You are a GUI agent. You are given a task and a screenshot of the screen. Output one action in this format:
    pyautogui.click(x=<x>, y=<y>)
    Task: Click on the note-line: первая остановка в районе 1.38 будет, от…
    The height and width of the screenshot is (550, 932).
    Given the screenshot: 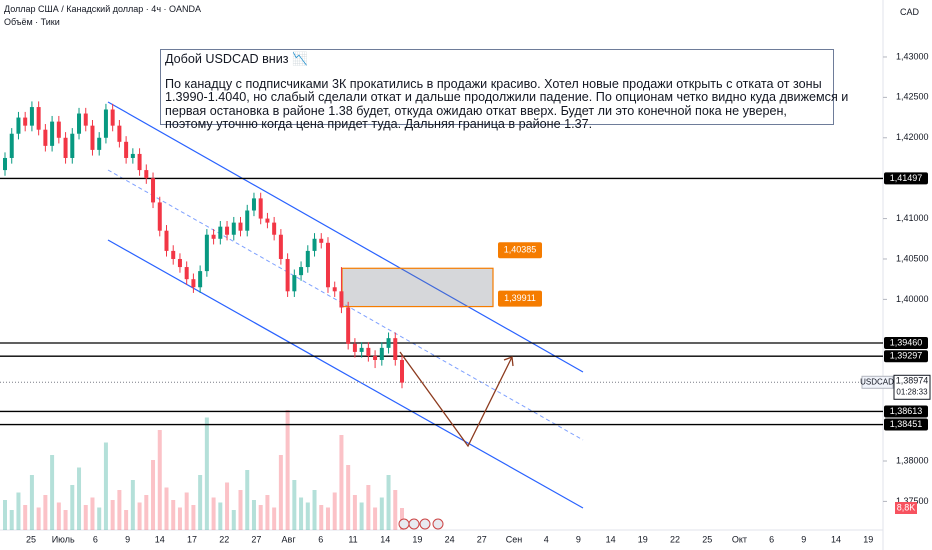 What is the action you would take?
    pyautogui.click(x=476, y=110)
    